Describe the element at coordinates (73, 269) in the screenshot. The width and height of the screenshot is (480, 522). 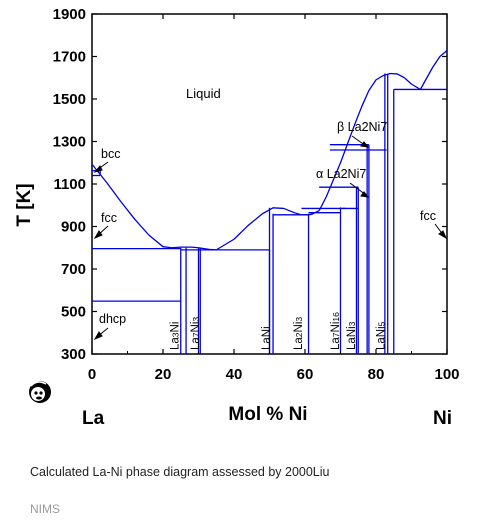
I see `y-tick-label: 700` at that location.